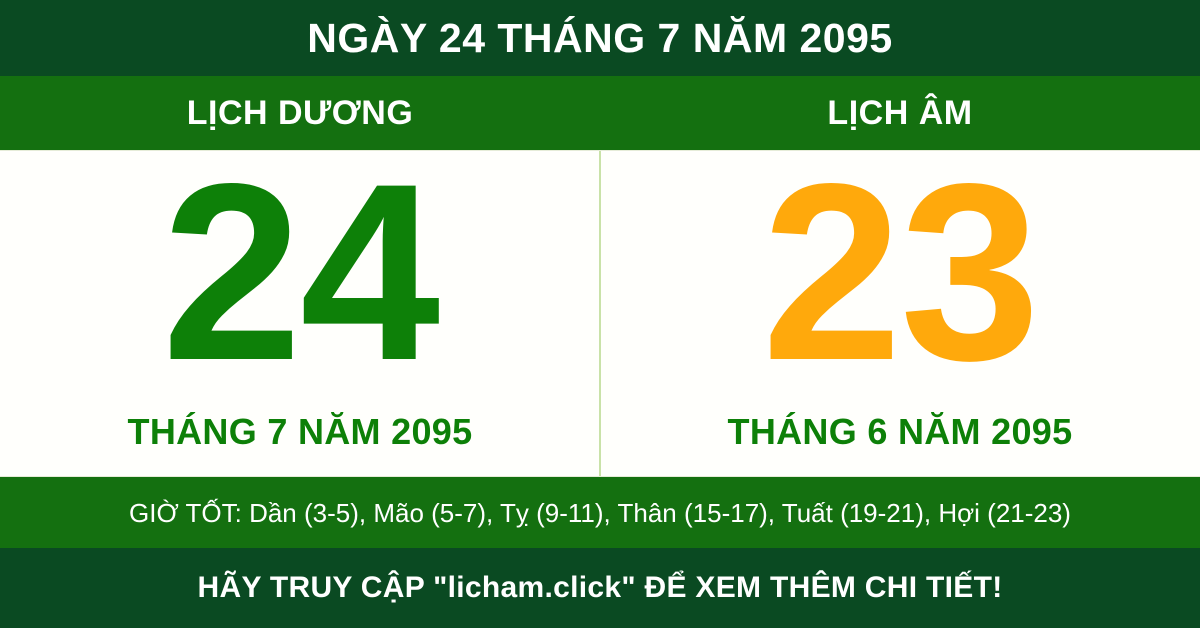 This screenshot has height=628, width=1200. What do you see at coordinates (300, 431) in the screenshot?
I see `solar-month-year: THÁNG 7 NĂM 2095` at bounding box center [300, 431].